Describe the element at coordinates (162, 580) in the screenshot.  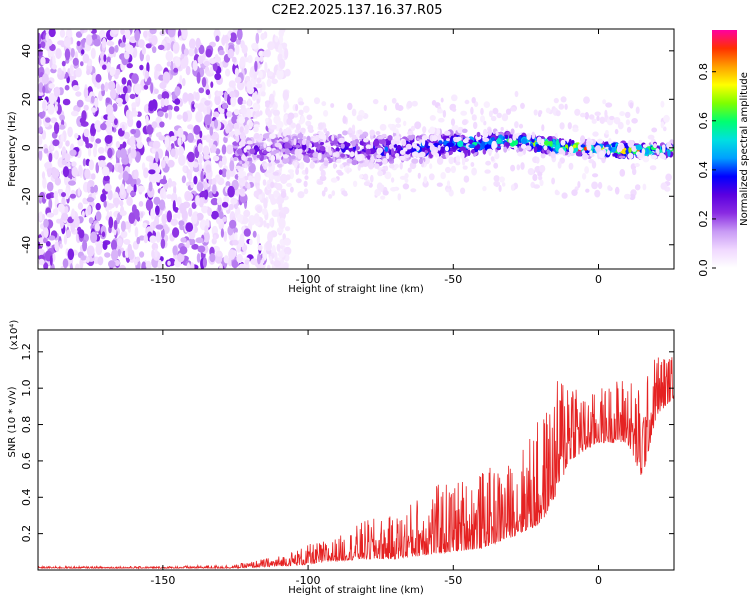
I see `snr-x-tick-label: -150` at that location.